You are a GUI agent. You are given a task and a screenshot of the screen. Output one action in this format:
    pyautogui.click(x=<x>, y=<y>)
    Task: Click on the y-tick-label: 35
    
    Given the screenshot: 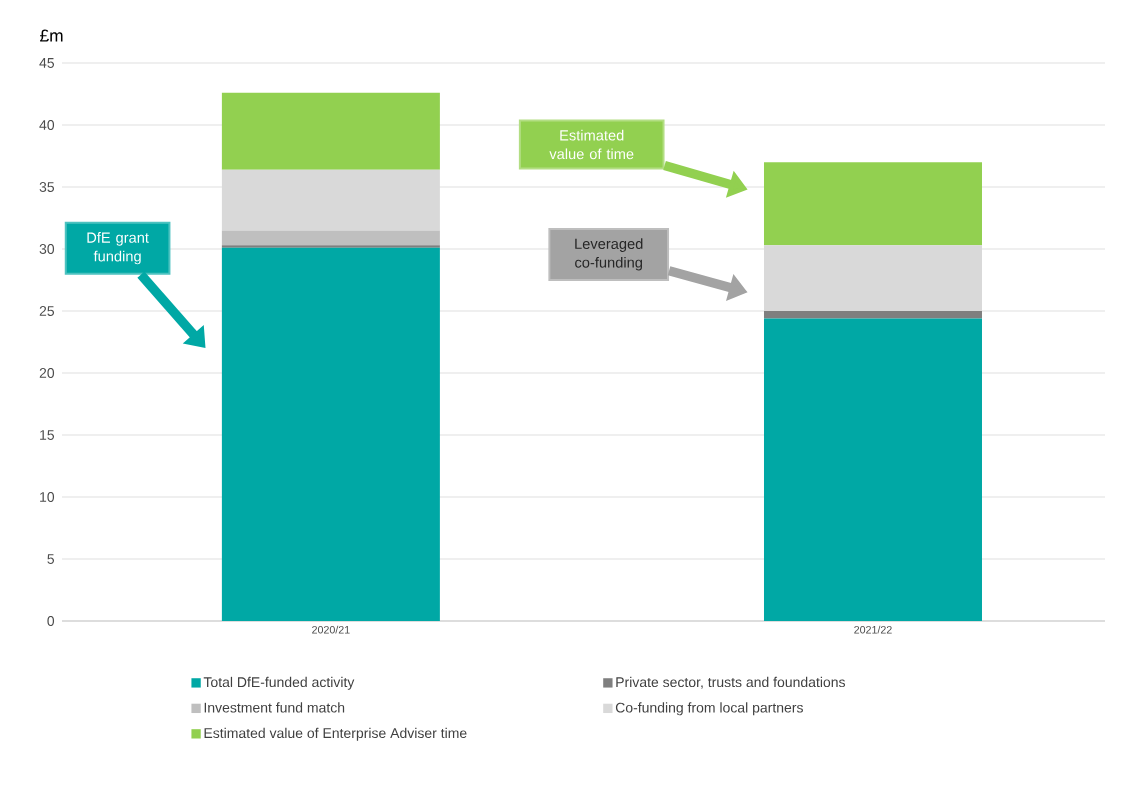 What is the action you would take?
    pyautogui.click(x=47, y=187)
    